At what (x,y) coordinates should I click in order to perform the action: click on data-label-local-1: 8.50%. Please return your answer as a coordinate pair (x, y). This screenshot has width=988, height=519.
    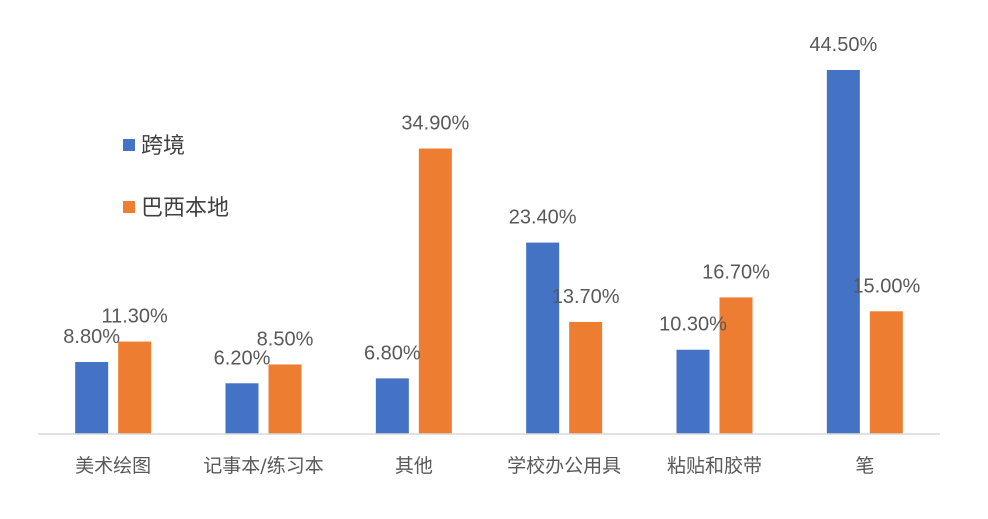
    Looking at the image, I should click on (285, 339).